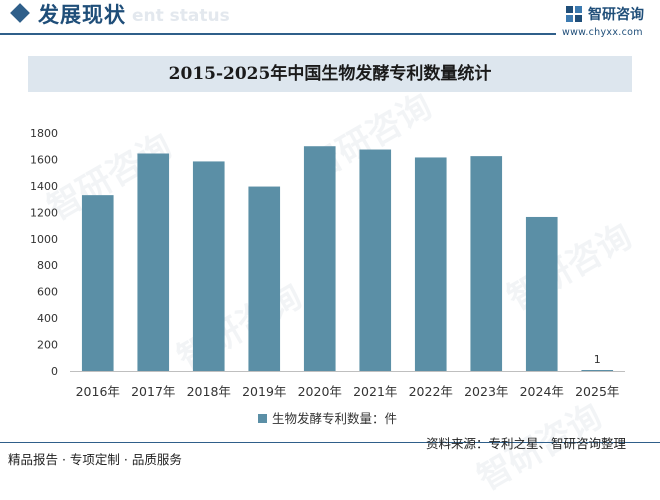  Describe the element at coordinates (47, 292) in the screenshot. I see `y-tick-label: 600` at that location.